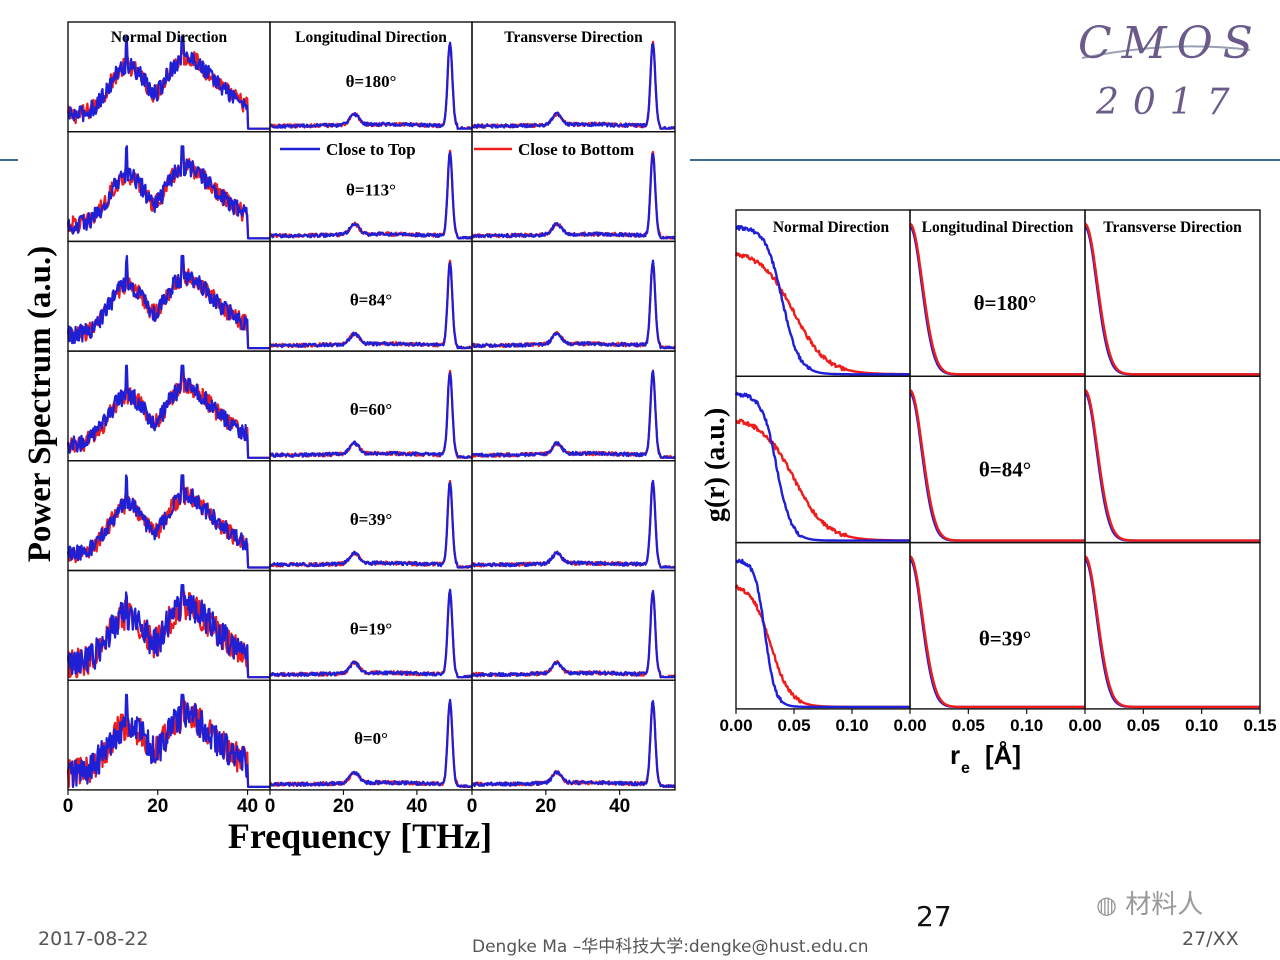  Describe the element at coordinates (1166, 52) in the screenshot. I see `logo-swoosh` at that location.